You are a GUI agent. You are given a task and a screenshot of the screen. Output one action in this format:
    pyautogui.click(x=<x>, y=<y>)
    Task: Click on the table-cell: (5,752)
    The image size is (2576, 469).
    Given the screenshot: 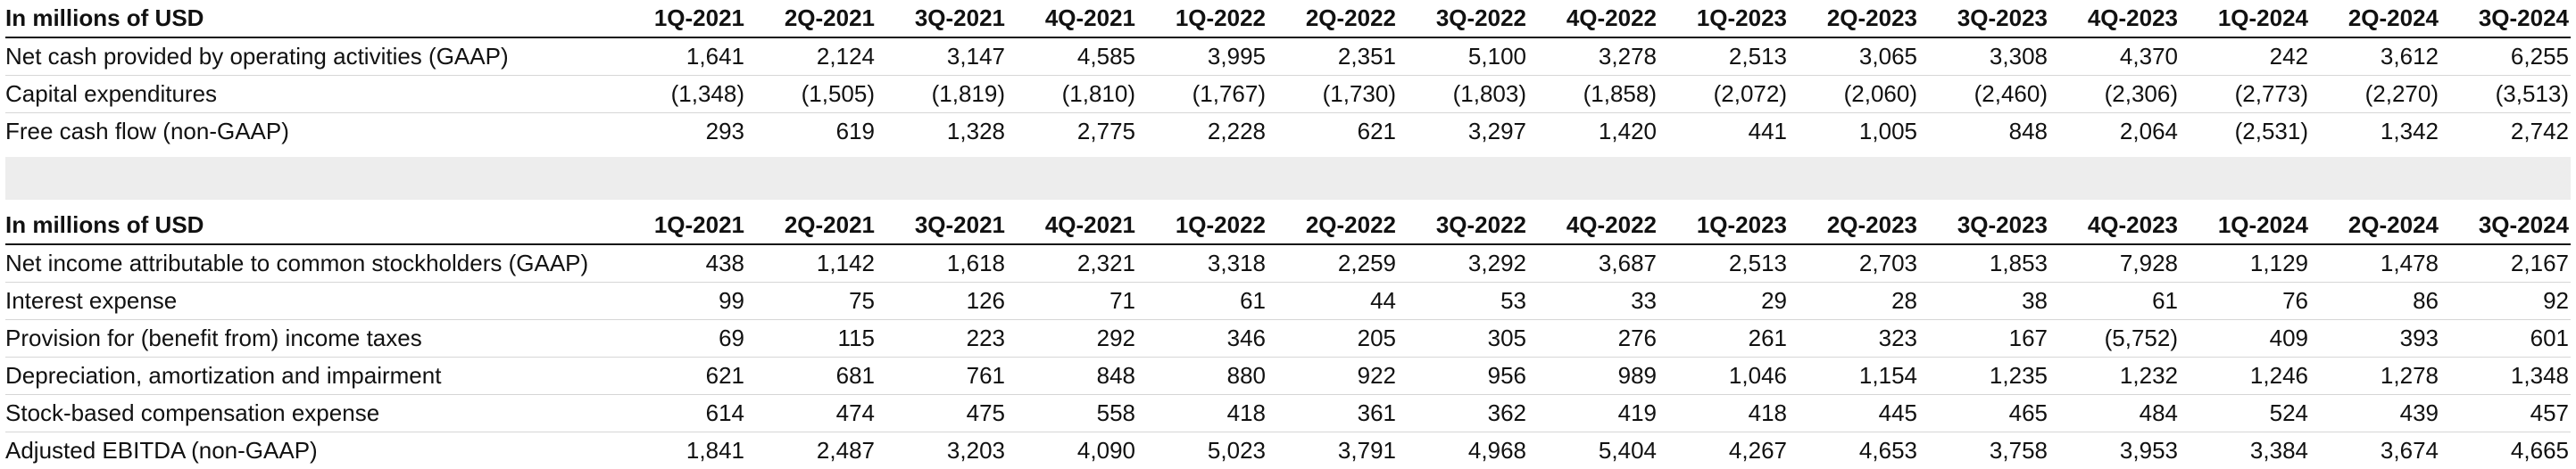 What is the action you would take?
    pyautogui.click(x=2115, y=339)
    